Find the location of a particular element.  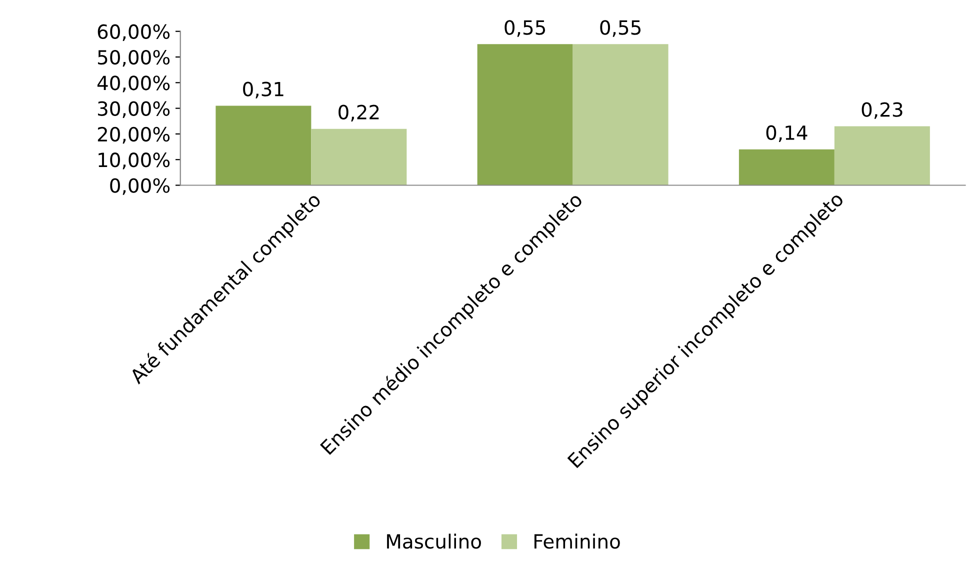

legend-label: Feminino is located at coordinates (577, 541).